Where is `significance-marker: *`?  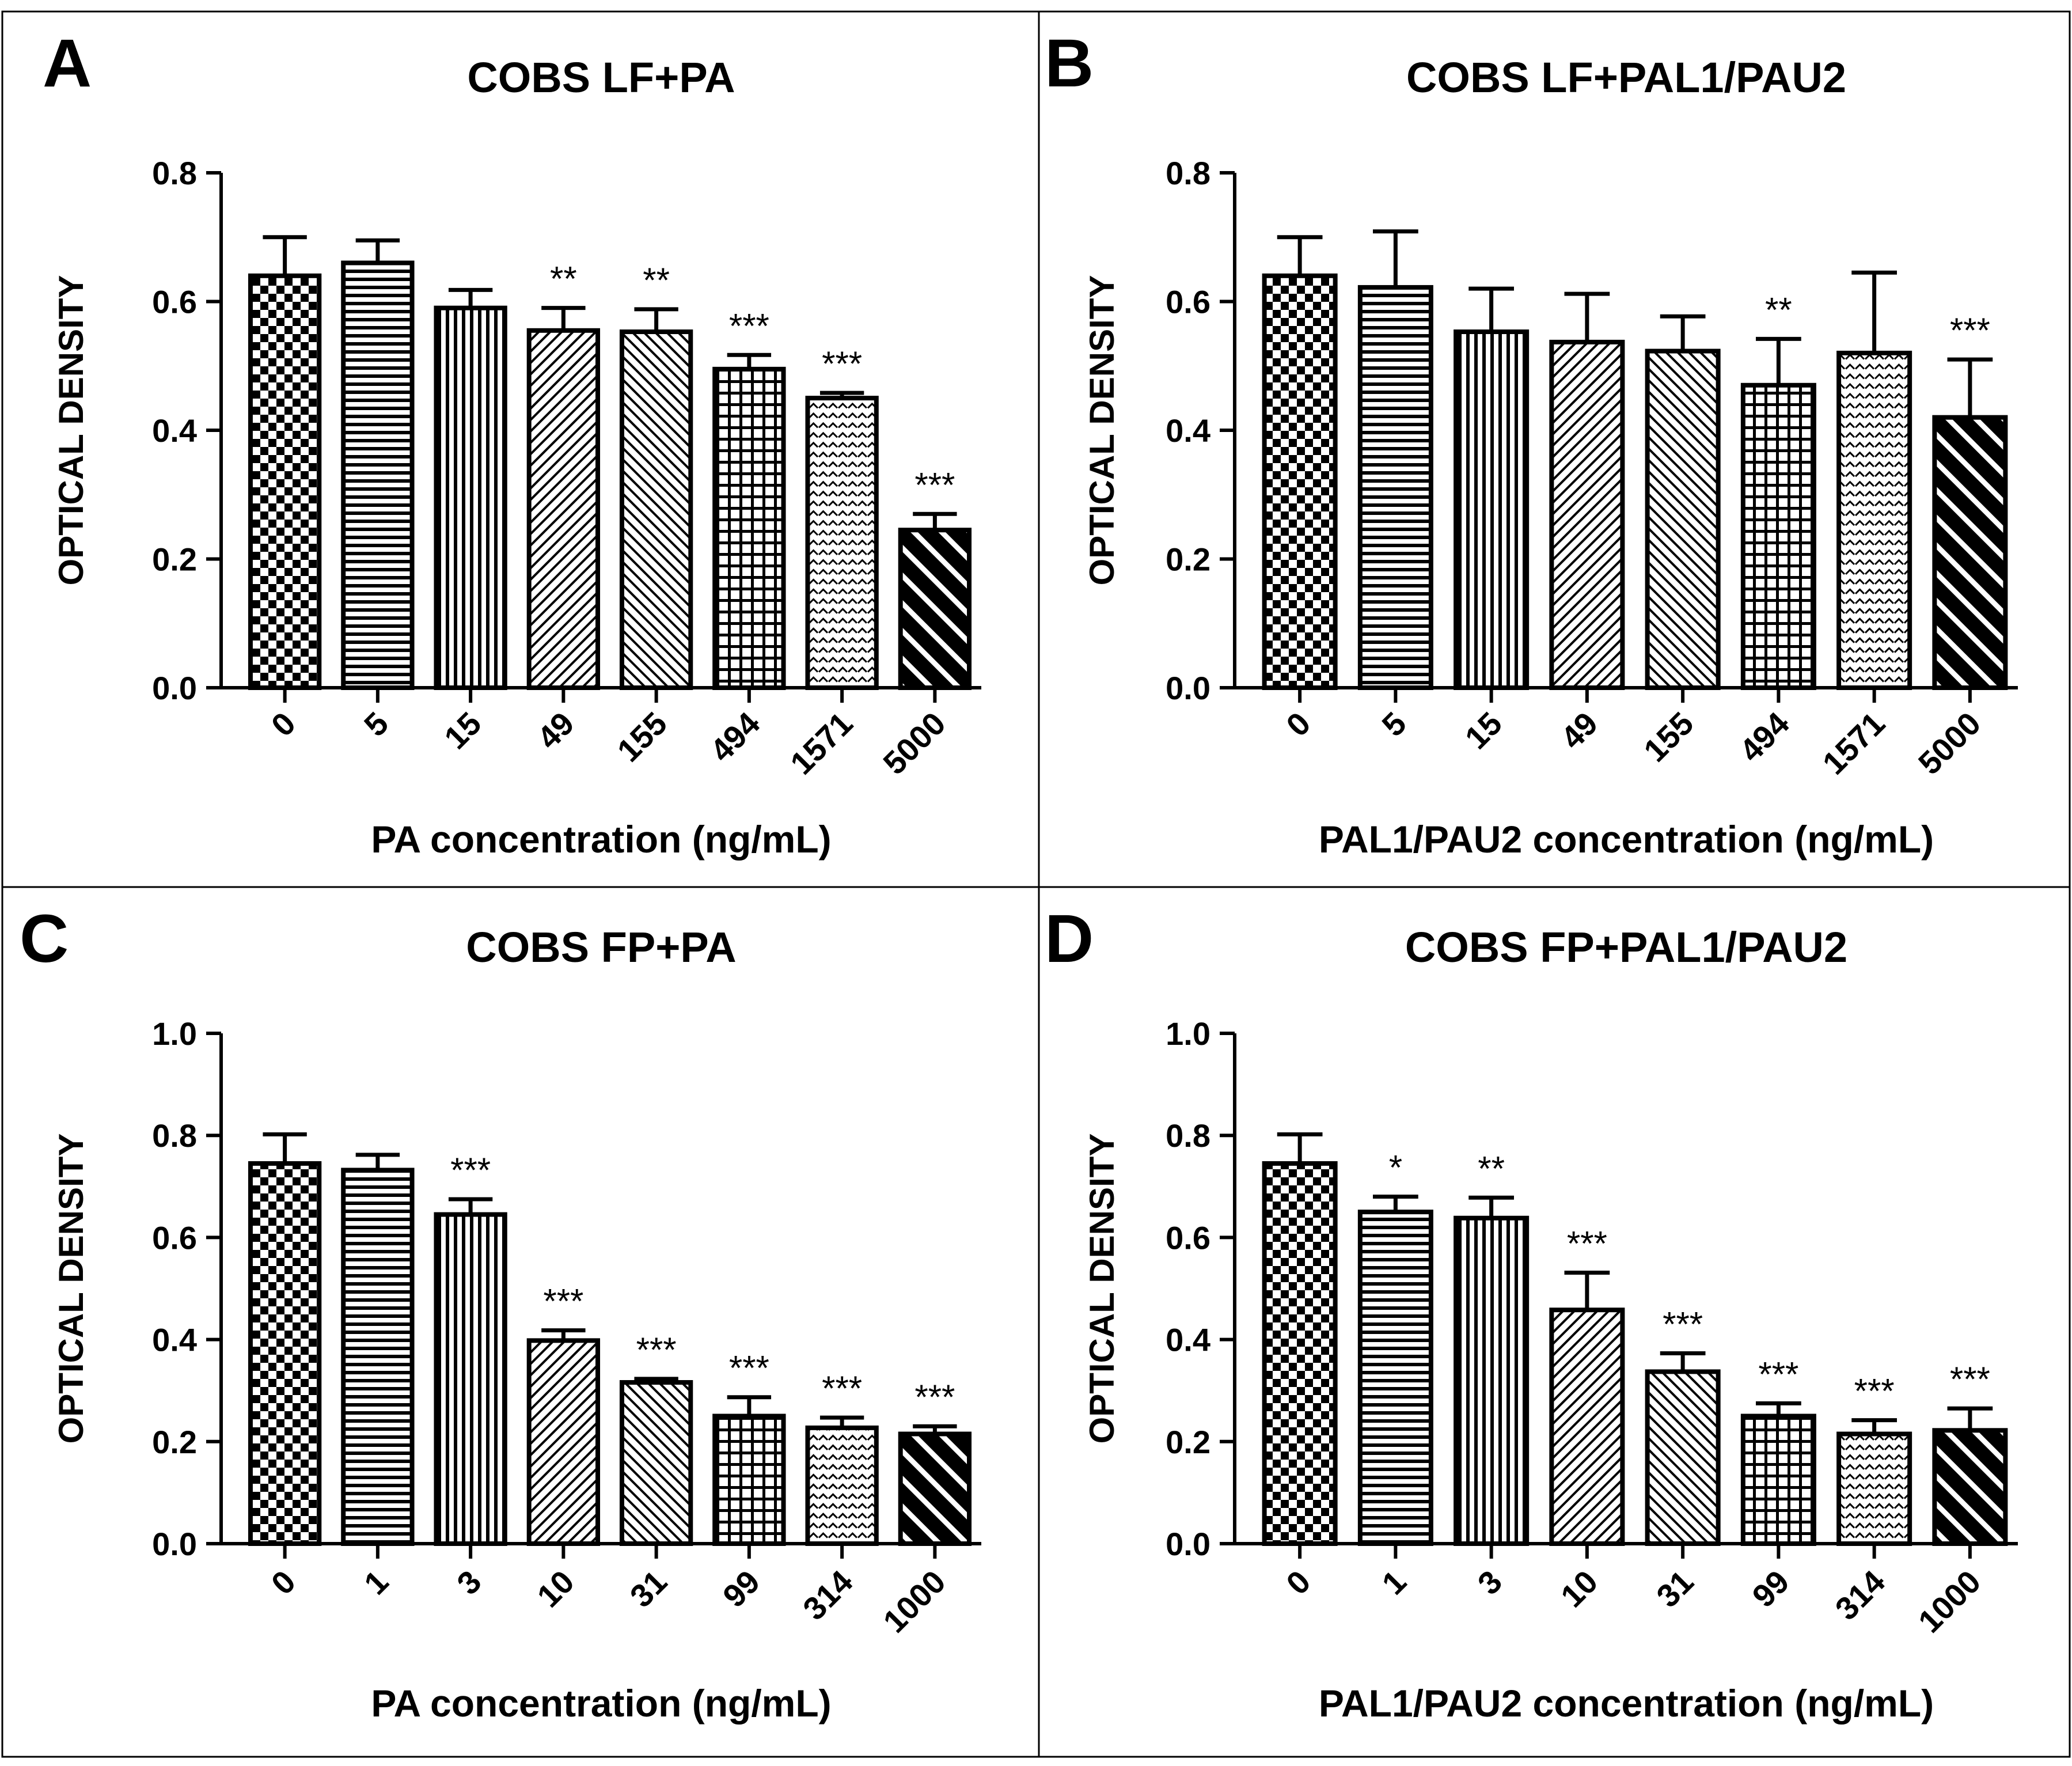
significance-marker: * is located at coordinates (1395, 1168).